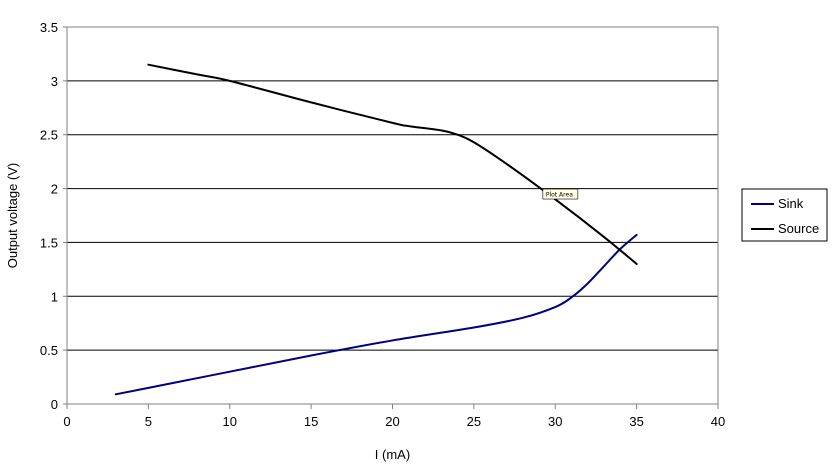 This screenshot has height=470, width=833. Describe the element at coordinates (148, 421) in the screenshot. I see `x-tick-label: 5` at that location.